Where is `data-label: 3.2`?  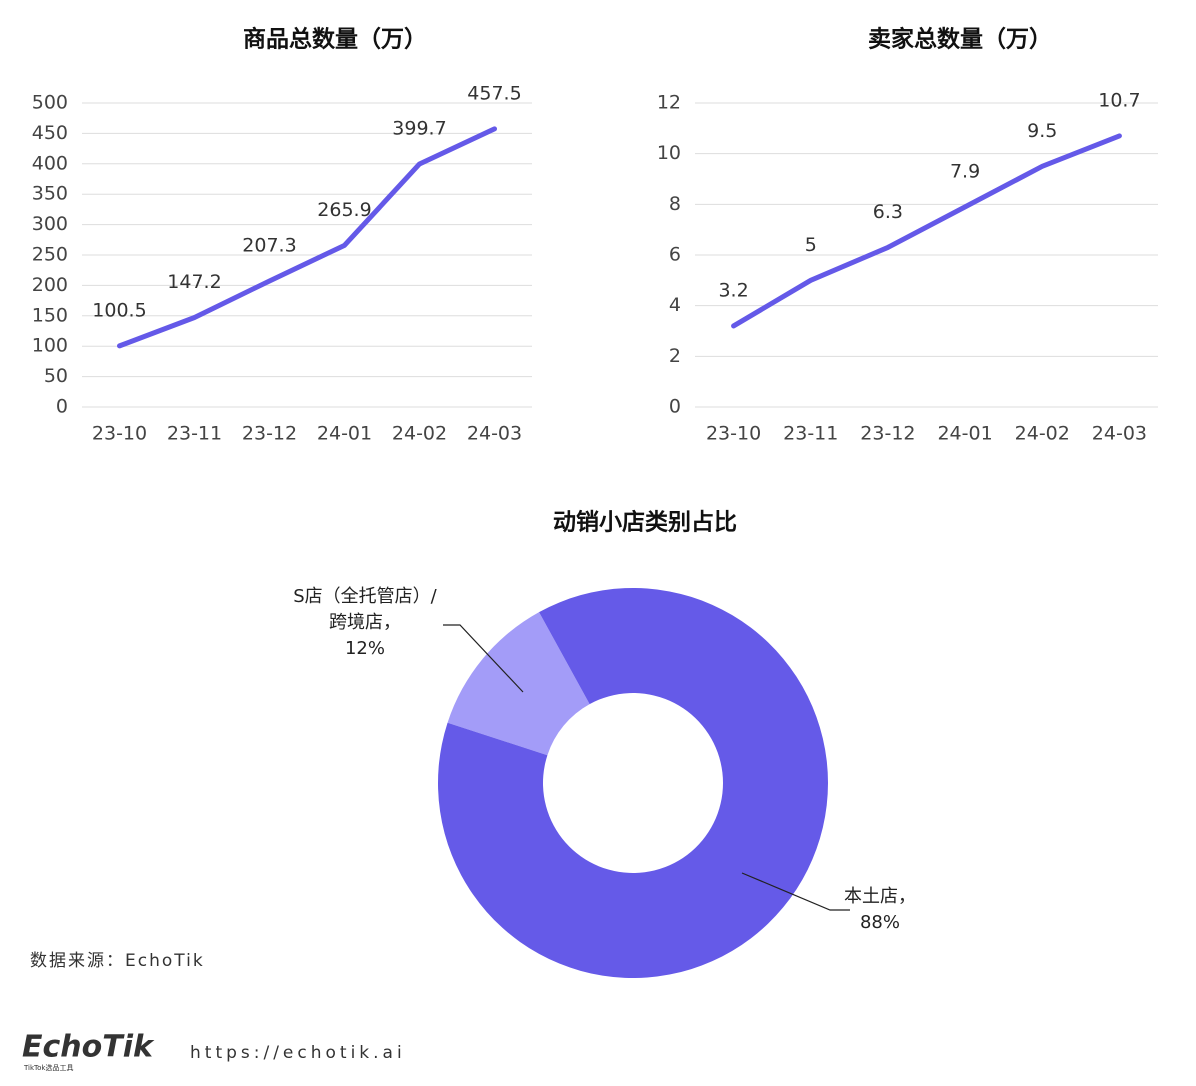
data-label: 3.2 is located at coordinates (733, 290).